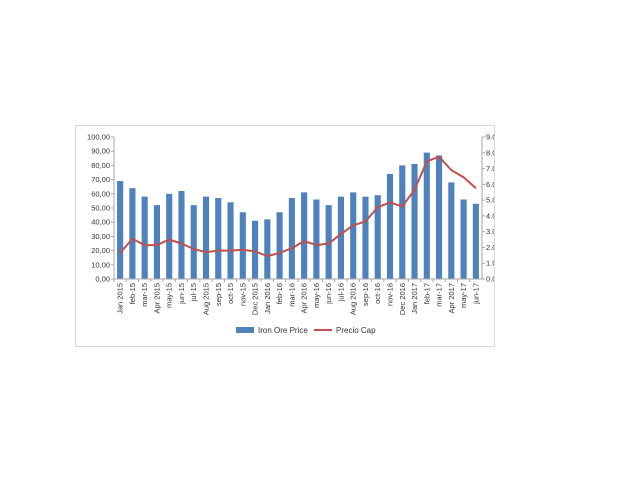  Describe the element at coordinates (328, 294) in the screenshot. I see `x-tick-label: jun-16` at that location.